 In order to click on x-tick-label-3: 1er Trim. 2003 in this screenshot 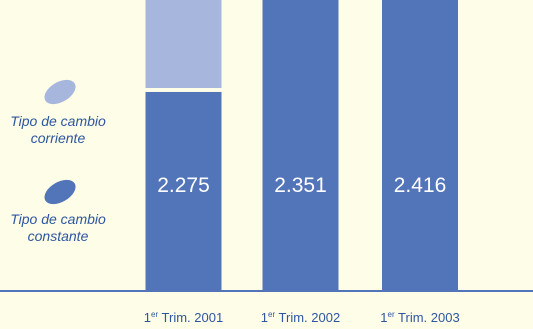, I will do `click(419, 317)`.